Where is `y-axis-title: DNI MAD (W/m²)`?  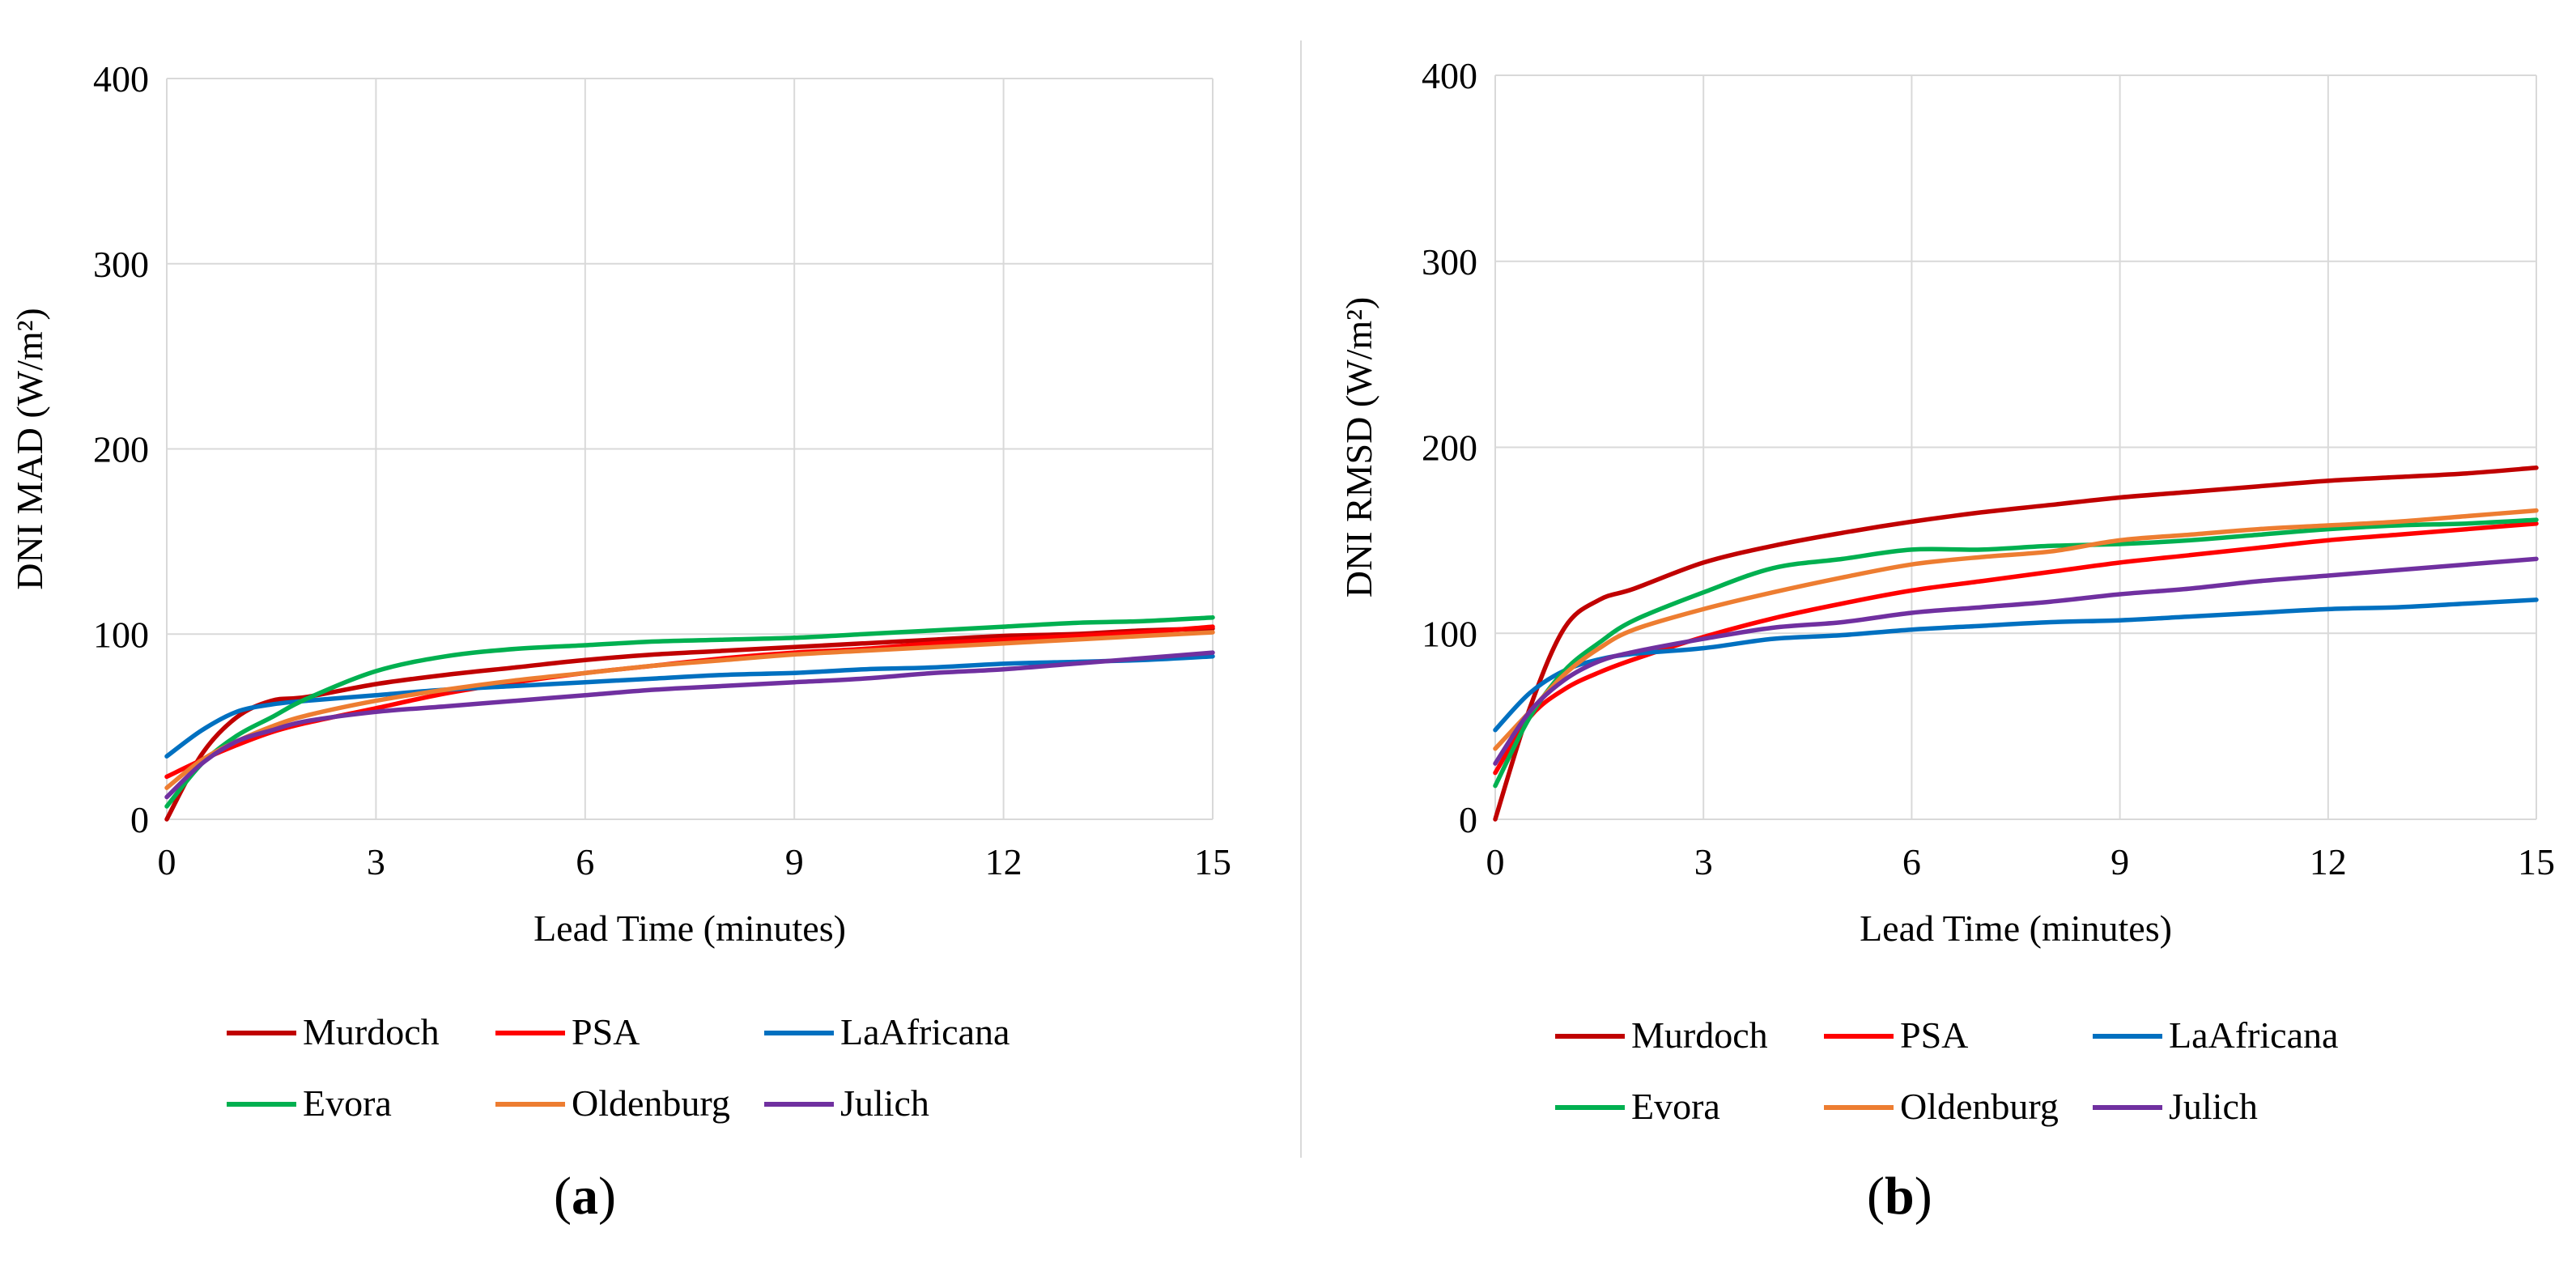
y-axis-title: DNI MAD (W/m²) is located at coordinates (29, 449).